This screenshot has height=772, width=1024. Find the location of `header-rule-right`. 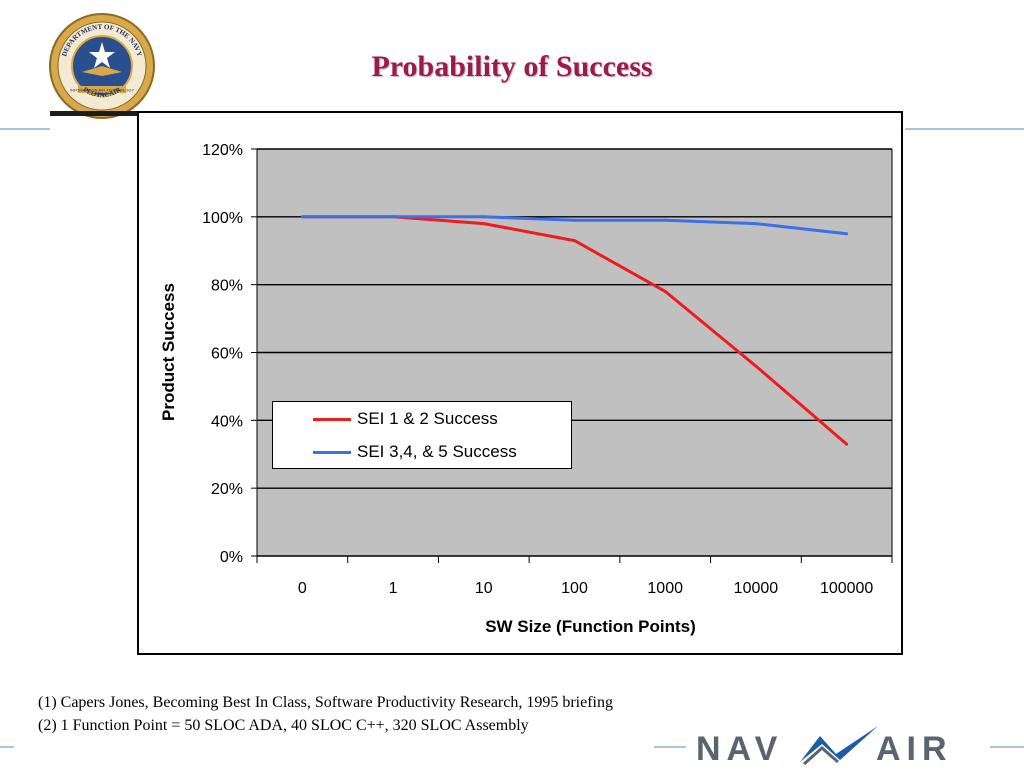

header-rule-right is located at coordinates (964, 129).